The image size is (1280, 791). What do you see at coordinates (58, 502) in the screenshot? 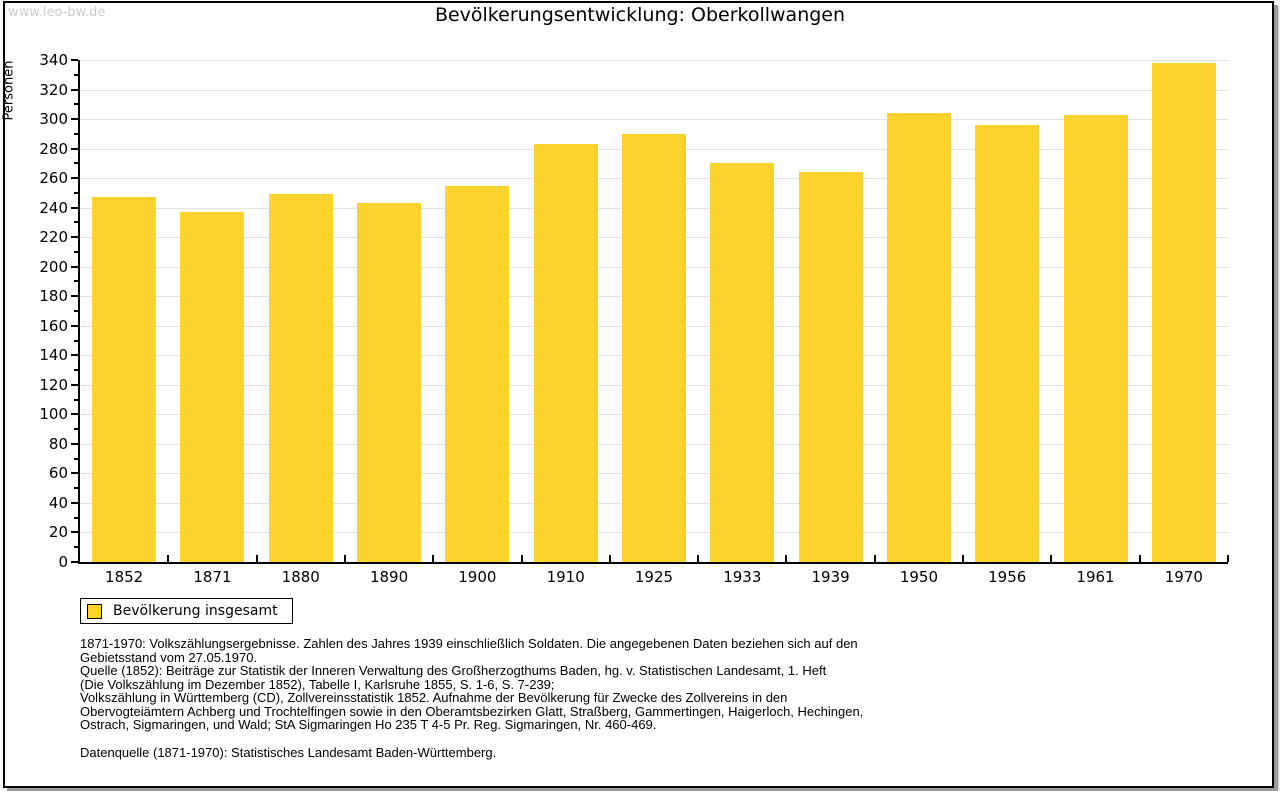
I see `y-tick-label-40: 40` at bounding box center [58, 502].